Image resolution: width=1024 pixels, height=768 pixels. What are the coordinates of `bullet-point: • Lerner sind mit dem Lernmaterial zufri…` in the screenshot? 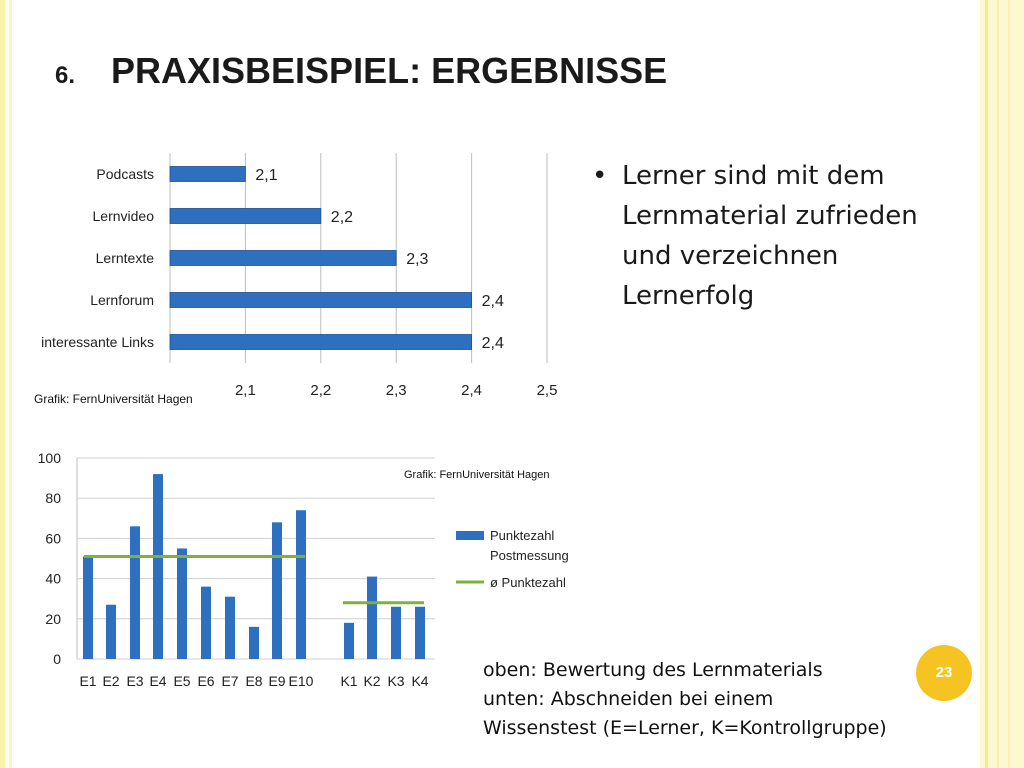 It's located at (772, 236).